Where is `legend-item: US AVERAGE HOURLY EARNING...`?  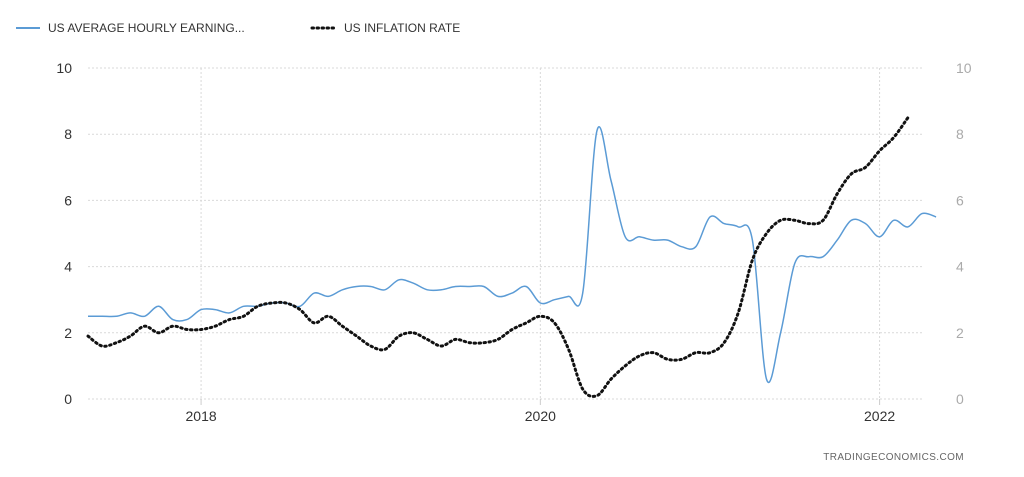
legend-item: US AVERAGE HOURLY EARNING... is located at coordinates (130, 28).